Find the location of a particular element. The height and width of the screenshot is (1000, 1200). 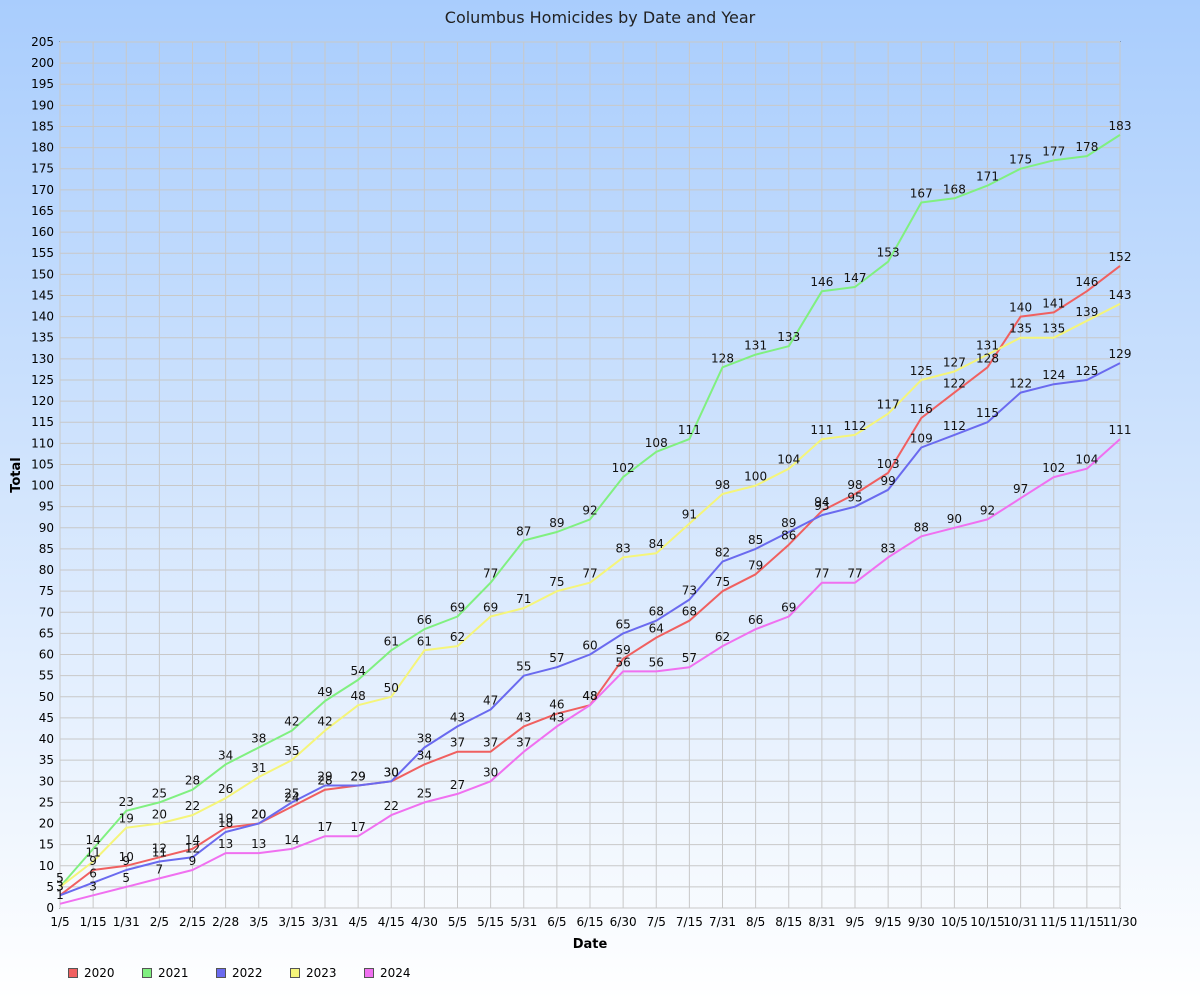

data-label-2024: 43 is located at coordinates (556, 717).